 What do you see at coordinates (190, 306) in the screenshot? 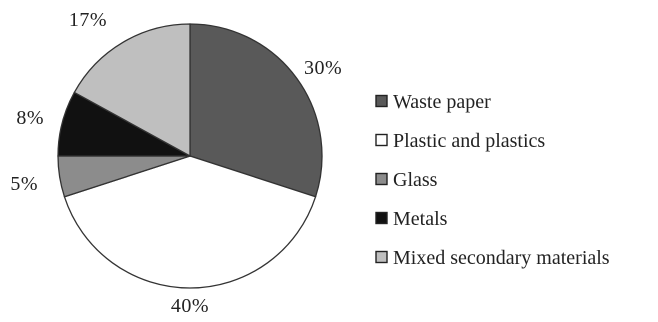
I see `pie-percent-label: 40%` at bounding box center [190, 306].